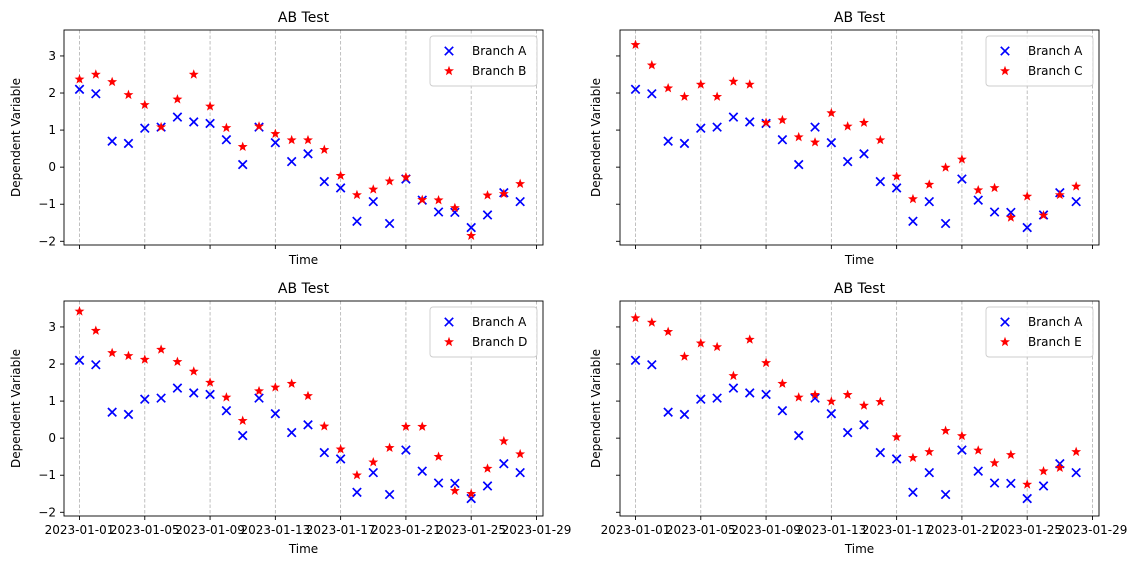  Describe the element at coordinates (856, 400) in the screenshot. I see `series-branch-e` at that location.